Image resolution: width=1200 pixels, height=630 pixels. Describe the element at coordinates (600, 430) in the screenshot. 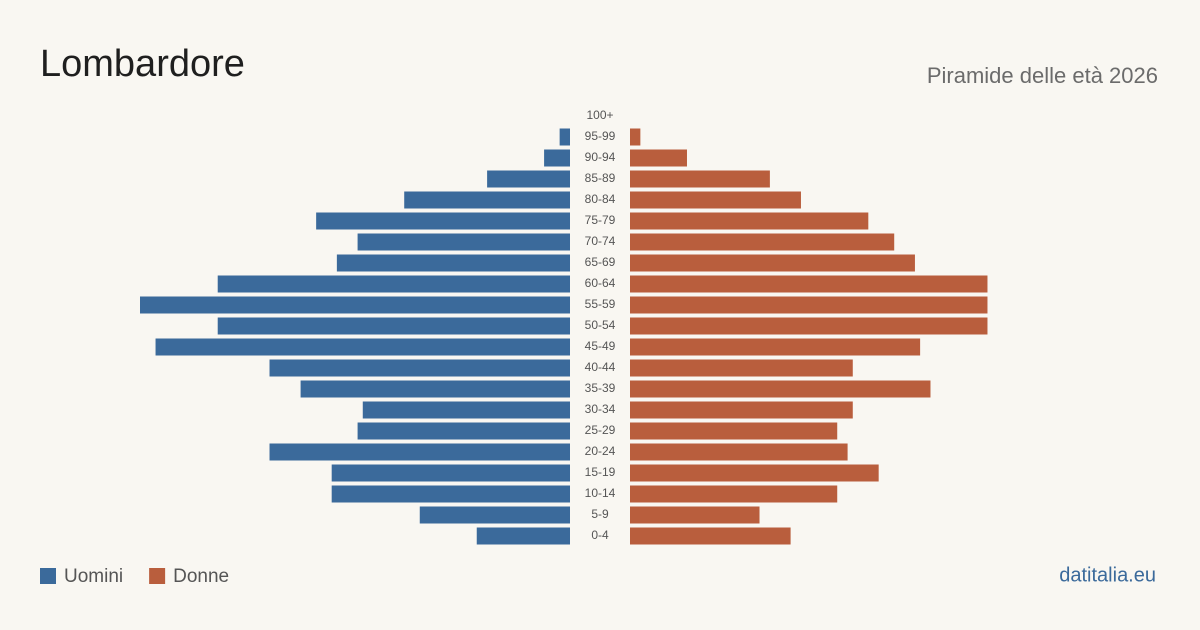

I see `age-label: 25-29` at that location.